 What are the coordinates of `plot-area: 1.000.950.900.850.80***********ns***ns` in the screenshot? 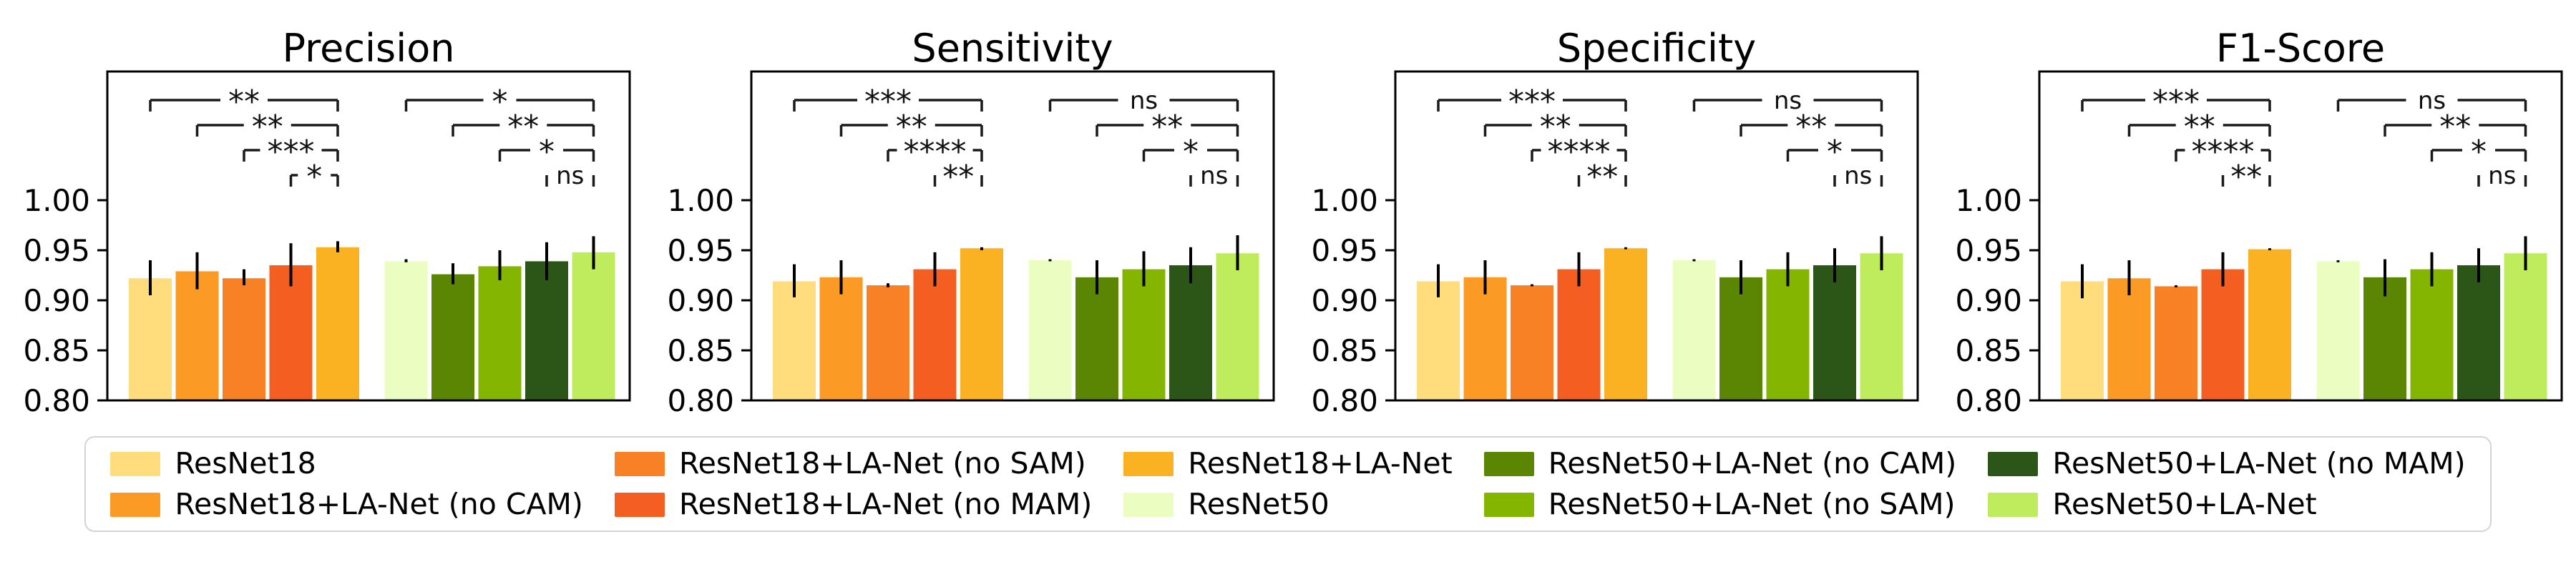 It's located at (2259, 244).